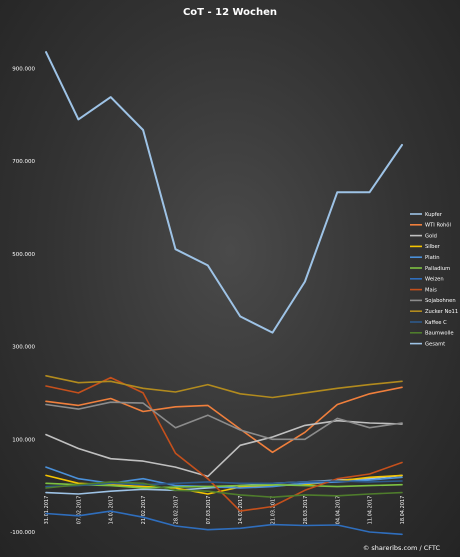 This screenshot has width=460, height=557. Describe the element at coordinates (23, 255) in the screenshot. I see `y-tick-label: 500.000` at that location.